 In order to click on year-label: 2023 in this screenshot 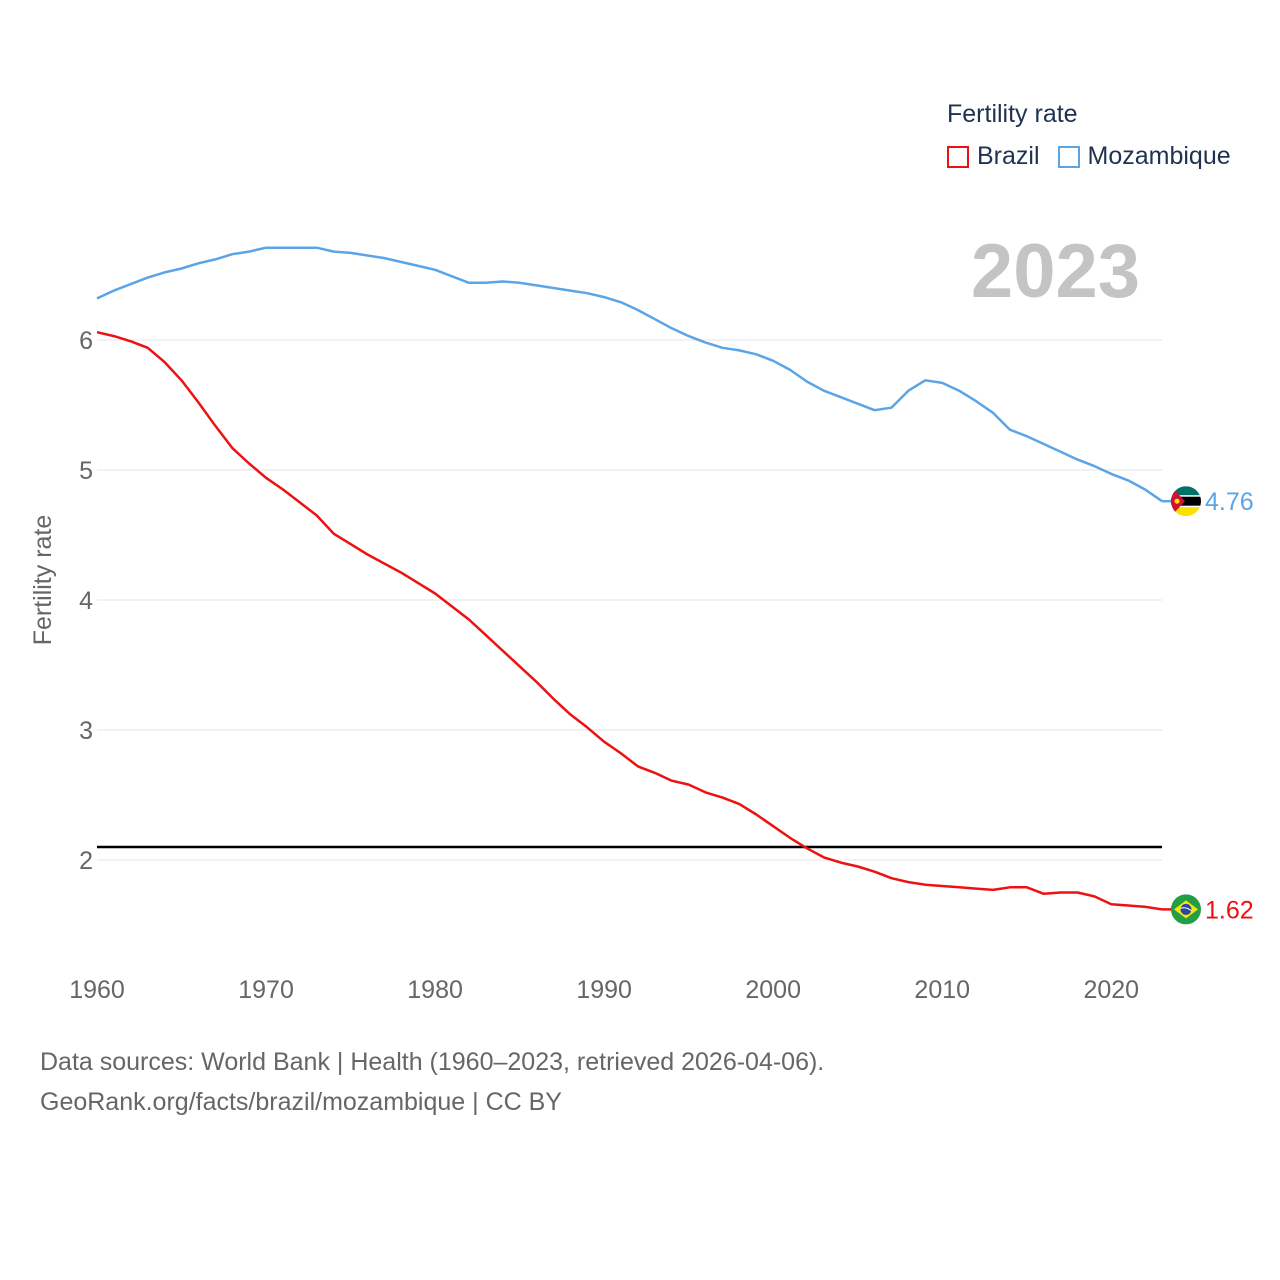, I will do `click(1055, 271)`.